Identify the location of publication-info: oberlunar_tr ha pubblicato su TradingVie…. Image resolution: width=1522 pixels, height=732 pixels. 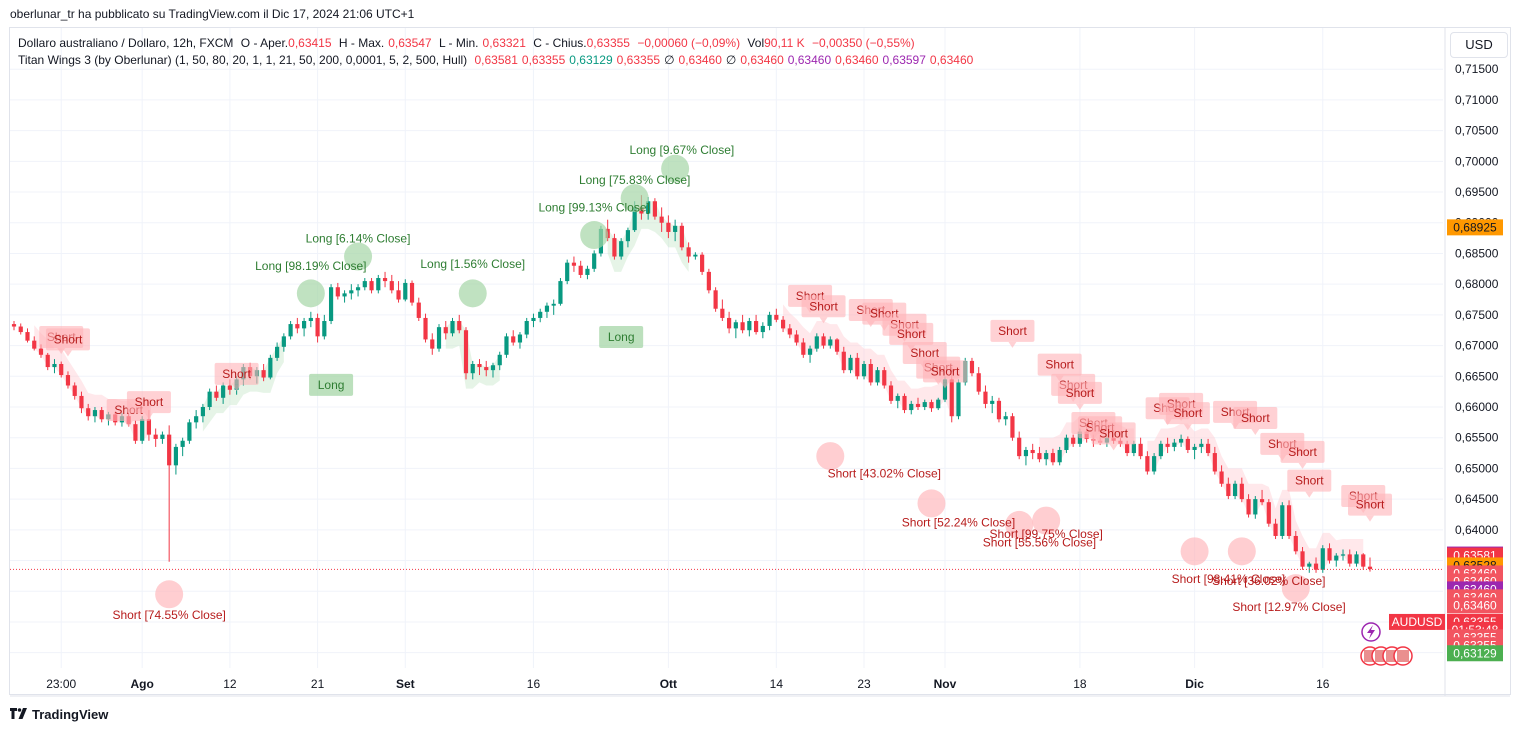
(212, 14).